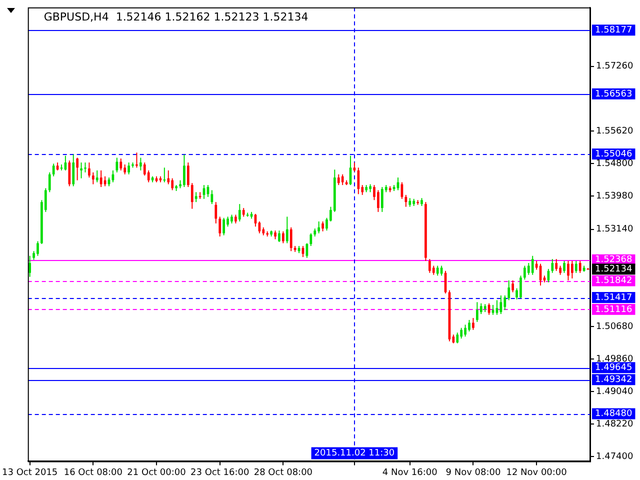  Describe the element at coordinates (613, 379) in the screenshot. I see `ref-line-label: 1.49342` at that location.